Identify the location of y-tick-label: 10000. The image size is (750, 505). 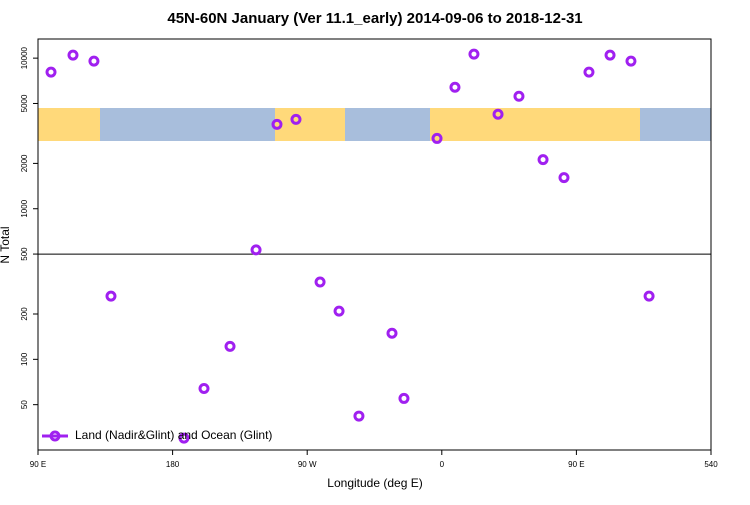
(24, 57).